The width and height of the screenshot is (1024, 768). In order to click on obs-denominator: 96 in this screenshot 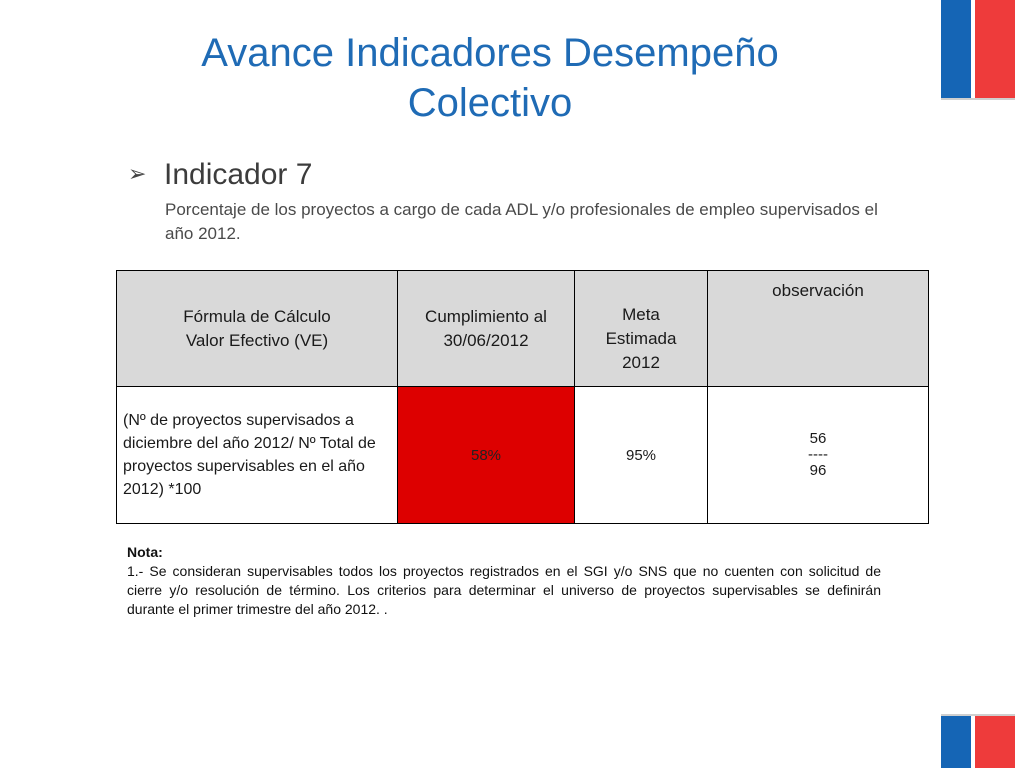, I will do `click(818, 470)`.